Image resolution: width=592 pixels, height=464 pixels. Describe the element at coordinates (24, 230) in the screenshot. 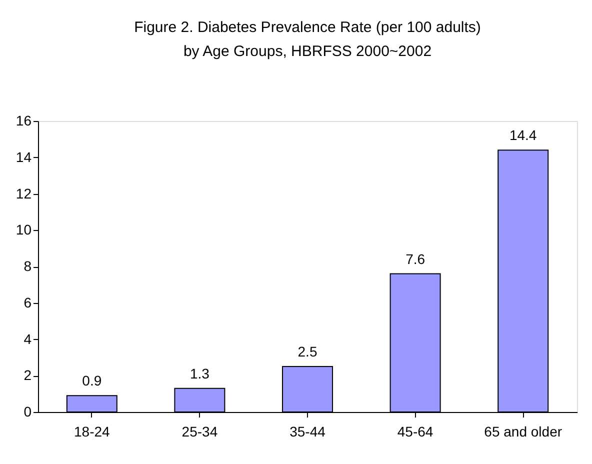

I see `y-tick-label: 10` at that location.